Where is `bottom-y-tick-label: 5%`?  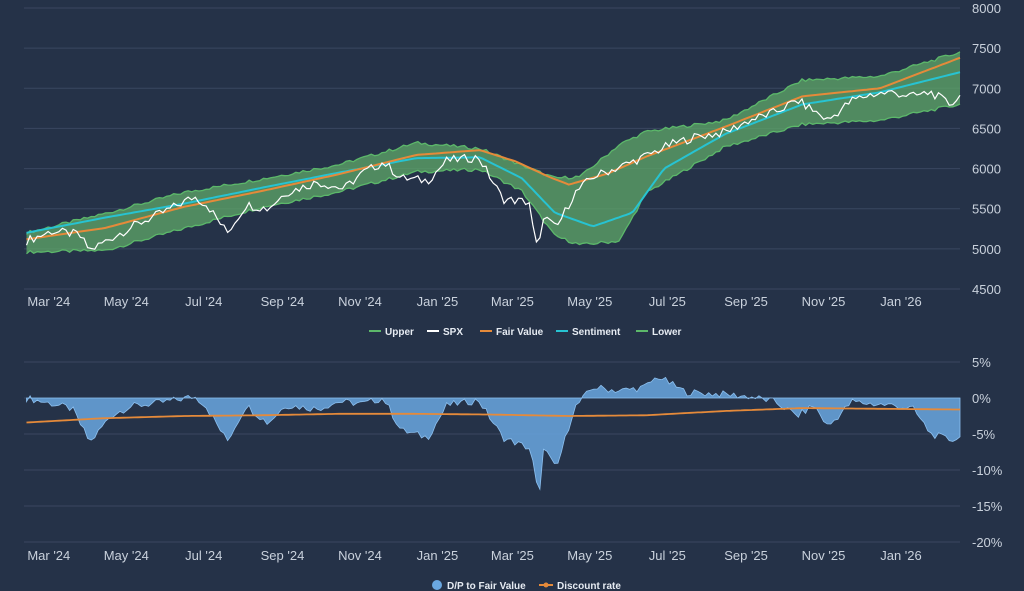 bottom-y-tick-label: 5% is located at coordinates (981, 362).